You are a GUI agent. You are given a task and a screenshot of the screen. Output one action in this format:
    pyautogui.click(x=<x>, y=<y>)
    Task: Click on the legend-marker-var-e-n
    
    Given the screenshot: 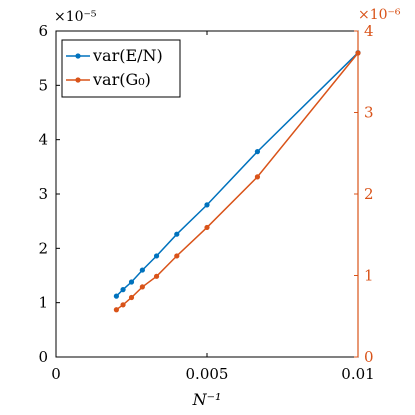 What is the action you would take?
    pyautogui.click(x=78, y=56)
    